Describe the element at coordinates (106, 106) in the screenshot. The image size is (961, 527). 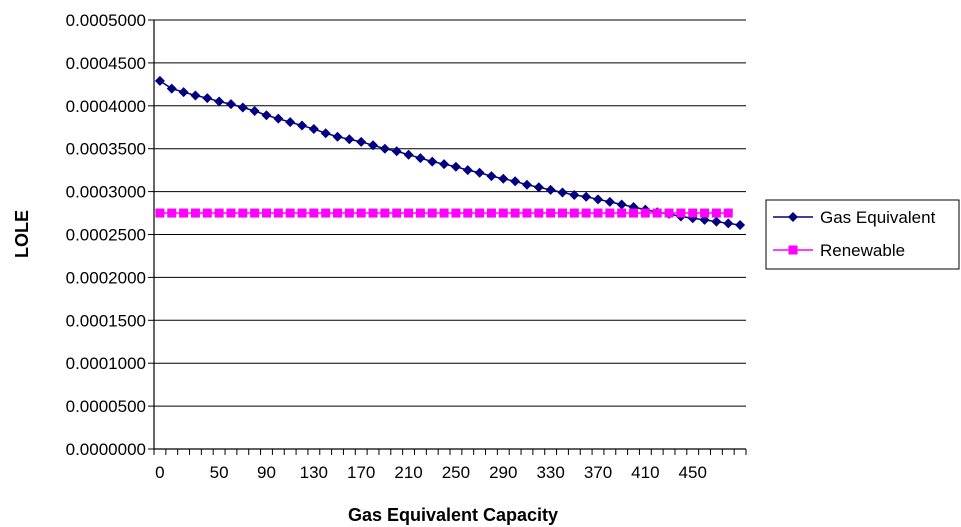
I see `y-tick-label: 0.0004000` at that location.